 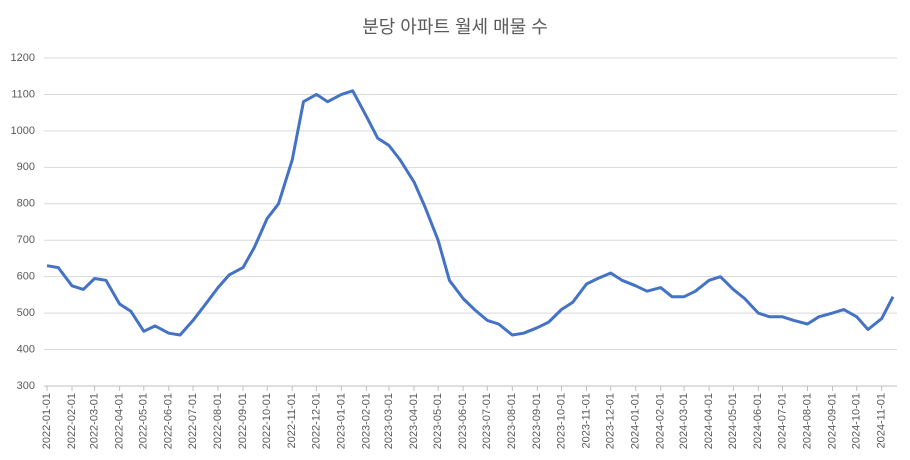 What do you see at coordinates (23, 58) in the screenshot?
I see `y-tick-label: 1200` at bounding box center [23, 58].